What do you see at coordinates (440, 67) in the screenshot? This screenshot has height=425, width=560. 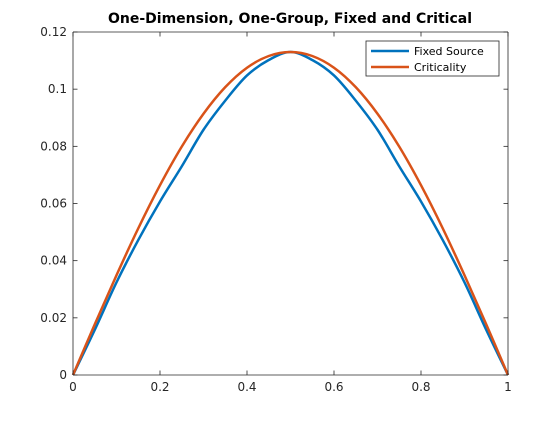 I see `legend-label-criticality: Criticality` at bounding box center [440, 67].